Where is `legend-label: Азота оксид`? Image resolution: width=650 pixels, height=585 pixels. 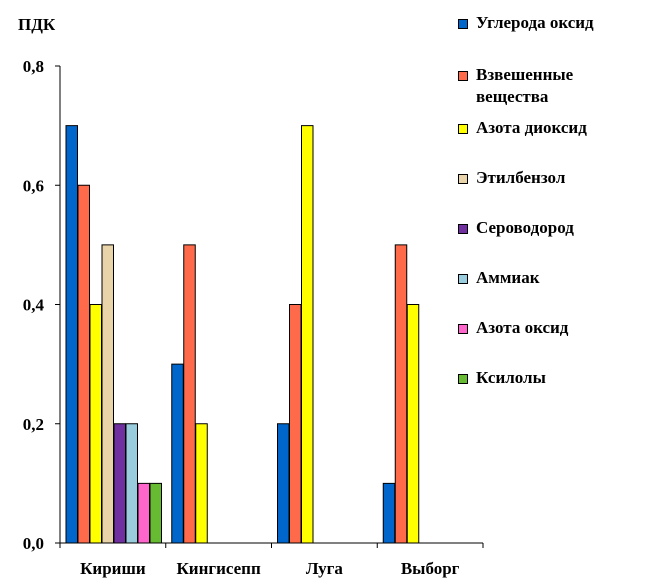 legend-label: Азота оксид is located at coordinates (522, 327).